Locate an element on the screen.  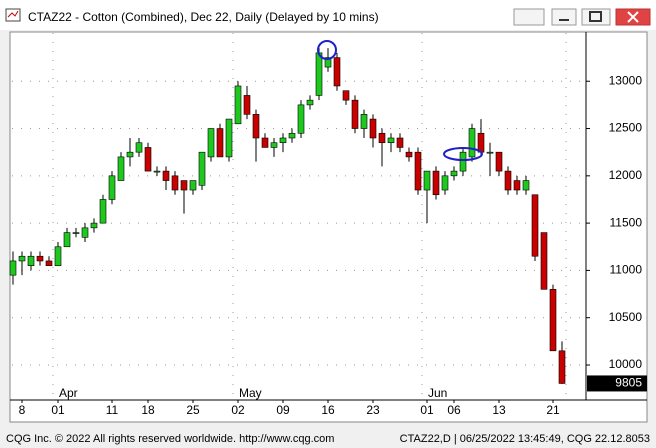
last-price-box is located at coordinates (617, 383).